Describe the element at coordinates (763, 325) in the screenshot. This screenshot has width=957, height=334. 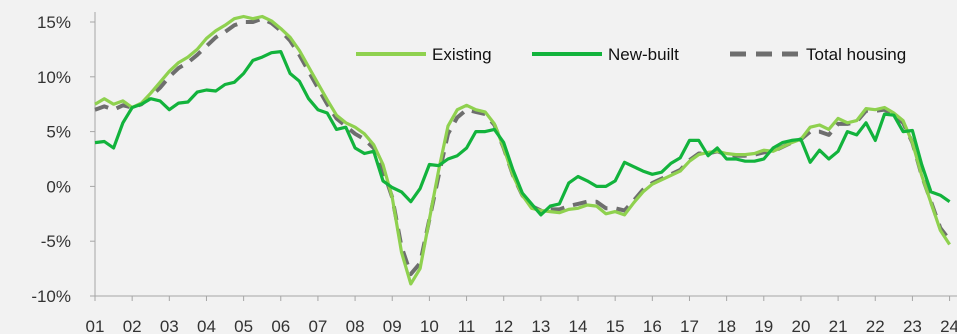
I see `x-tick-label: 19` at that location.